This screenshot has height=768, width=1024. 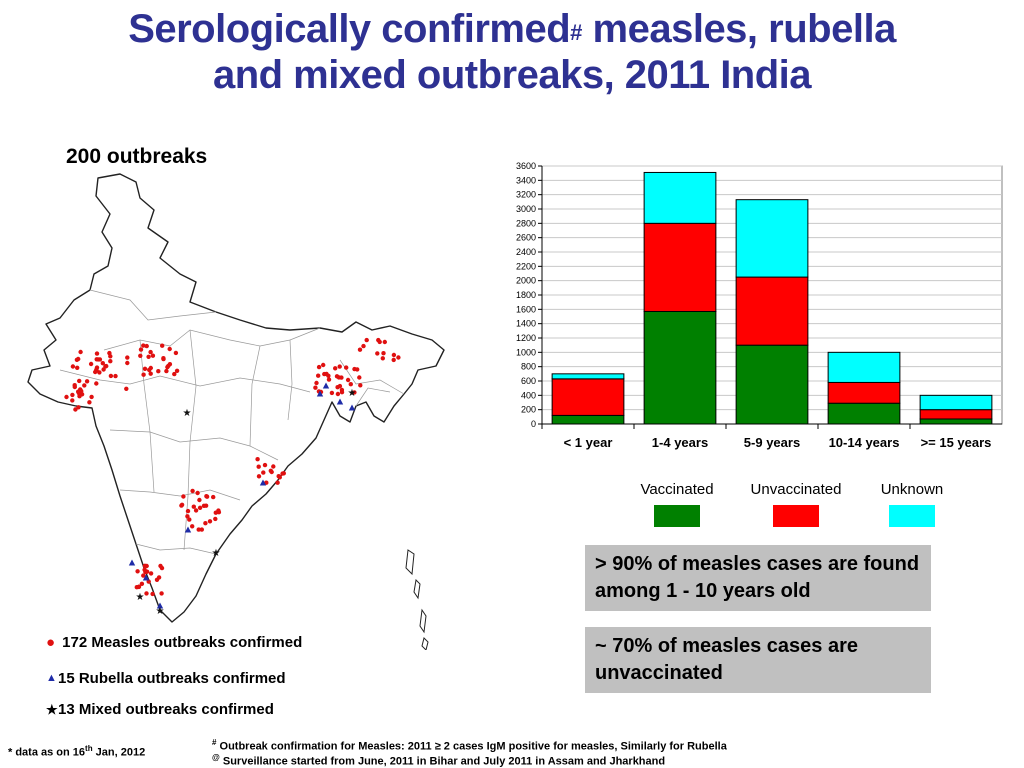 I want to click on y-tick-label: 3000, so click(x=526, y=209).